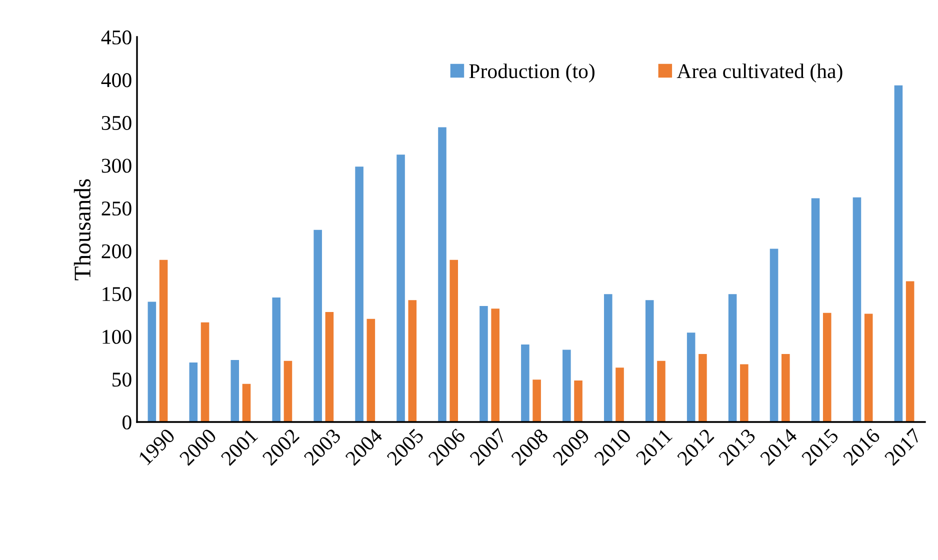 The width and height of the screenshot is (938, 560). Describe the element at coordinates (116, 37) in the screenshot. I see `y-tick-label: 450` at that location.